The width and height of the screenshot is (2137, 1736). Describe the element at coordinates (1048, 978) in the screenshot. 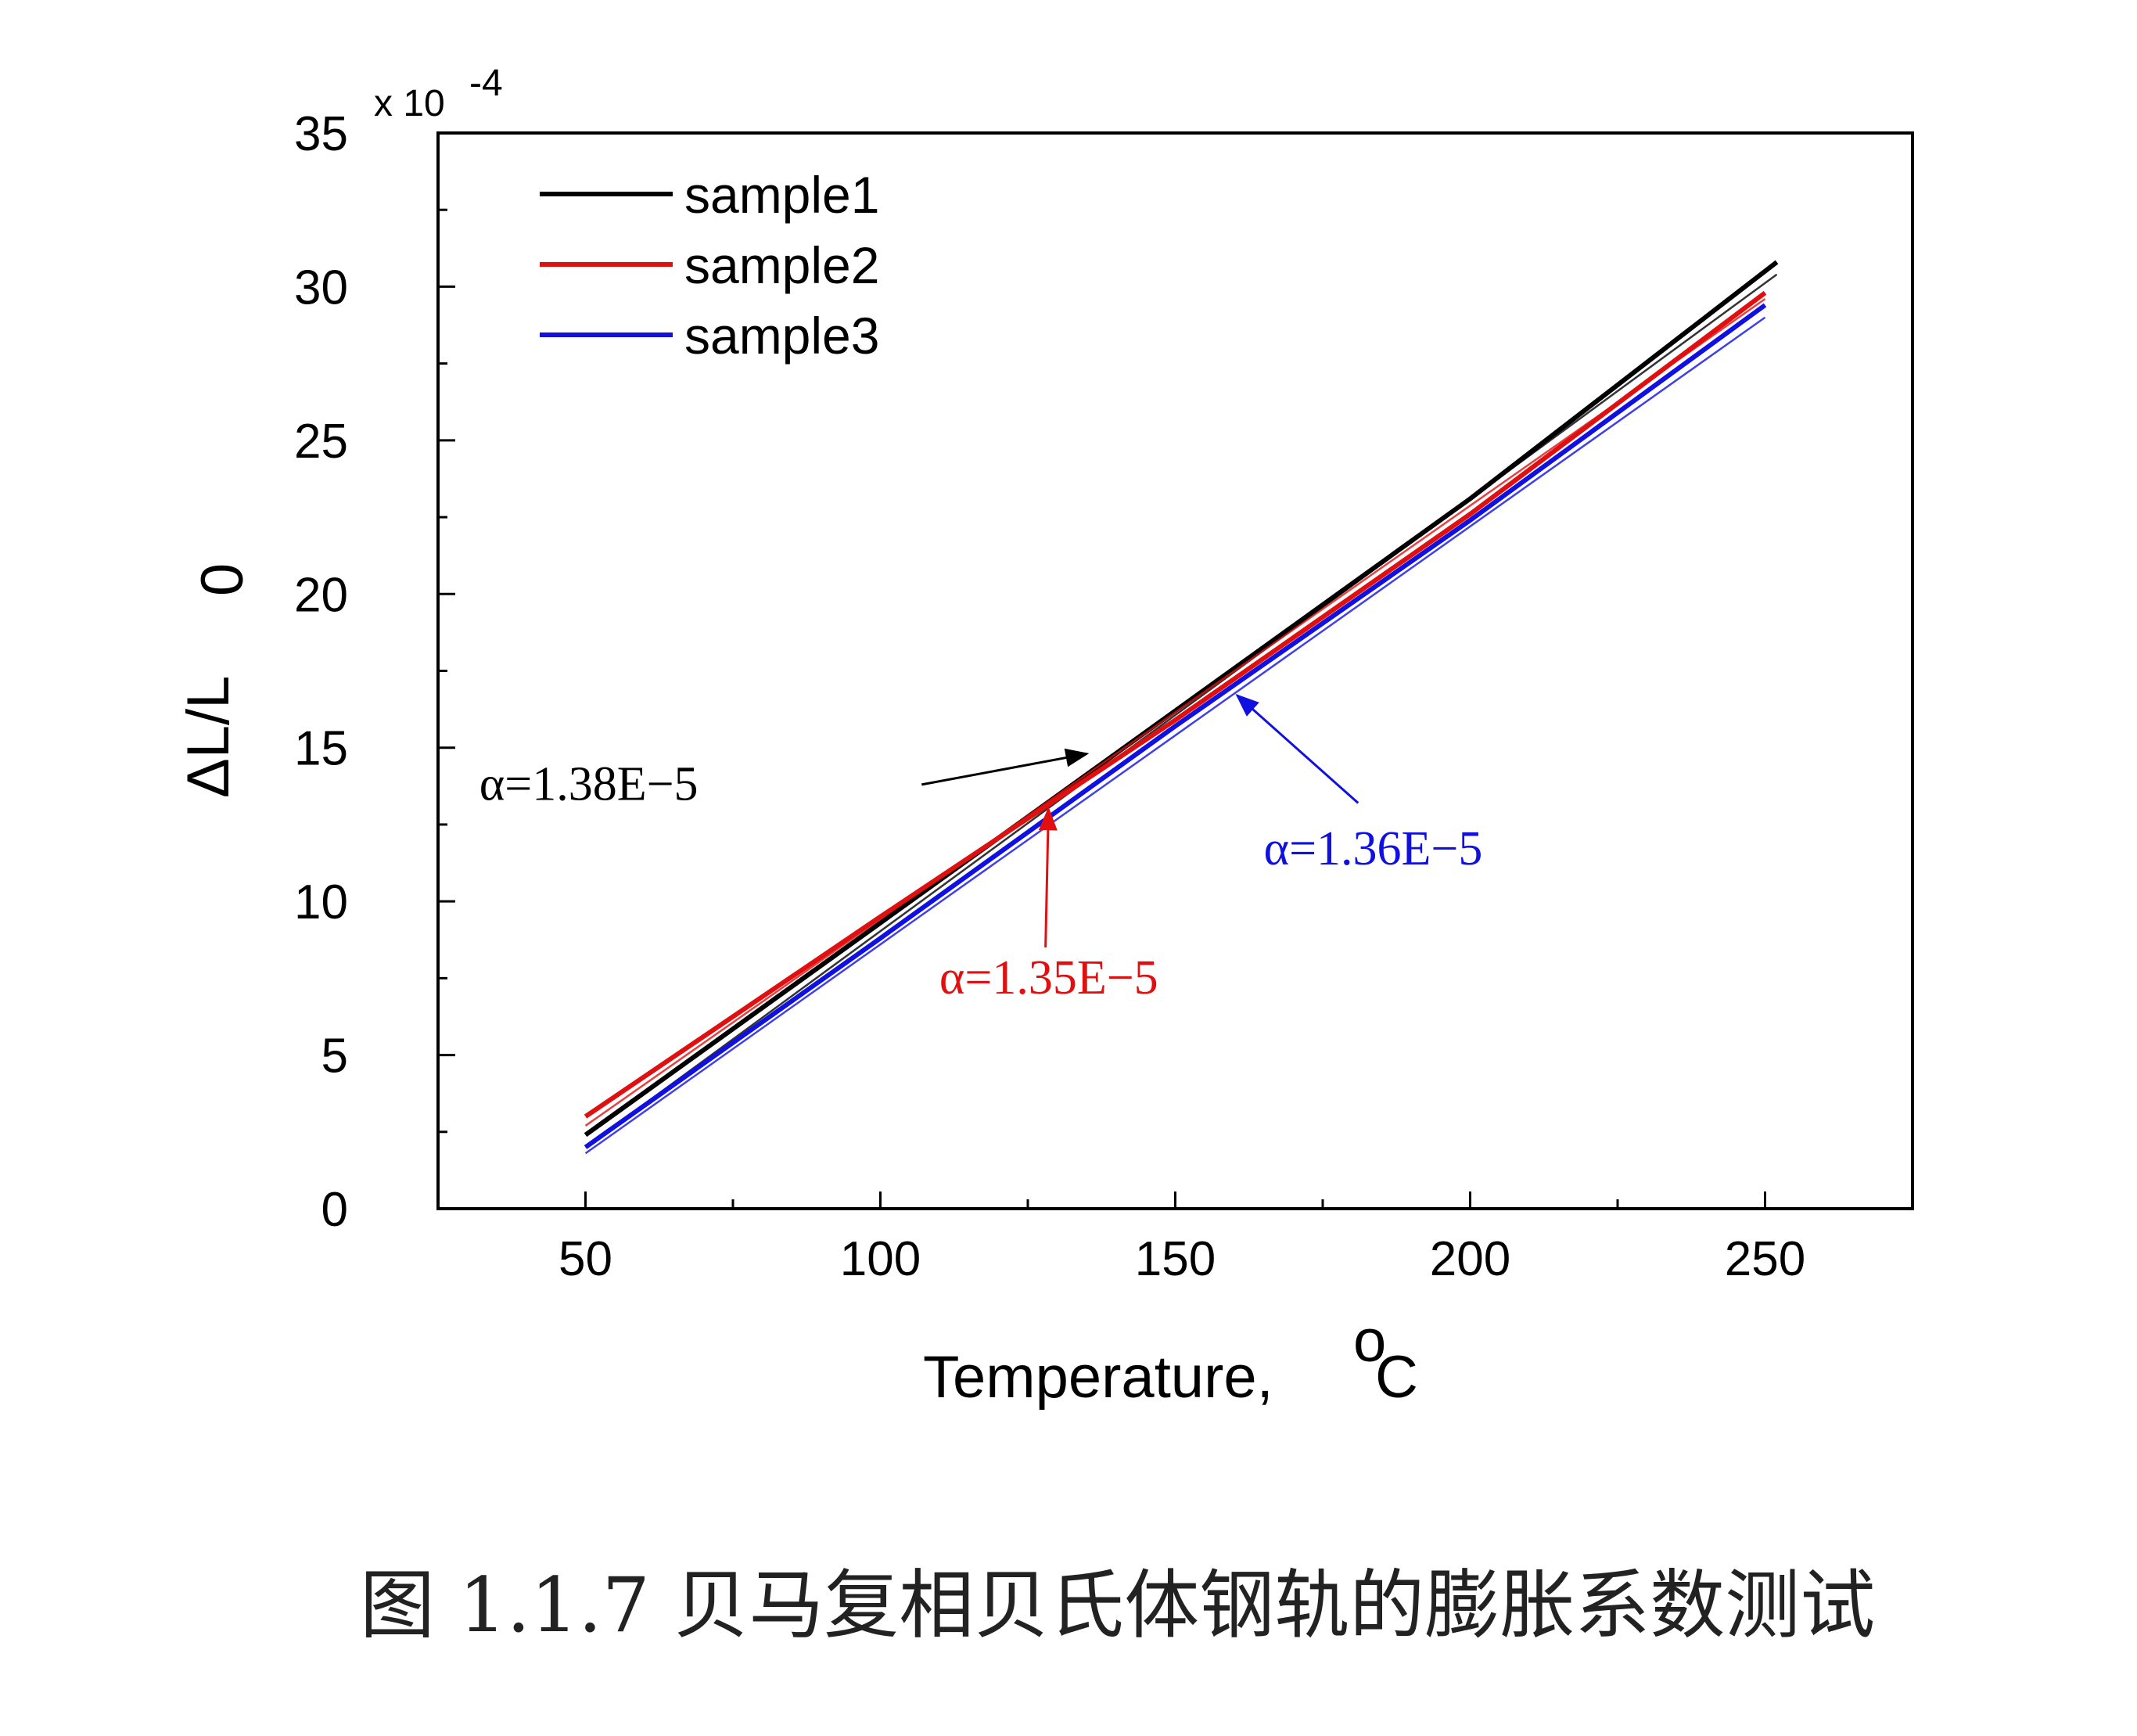

I see `annotation-label: α=1.35E−5` at that location.